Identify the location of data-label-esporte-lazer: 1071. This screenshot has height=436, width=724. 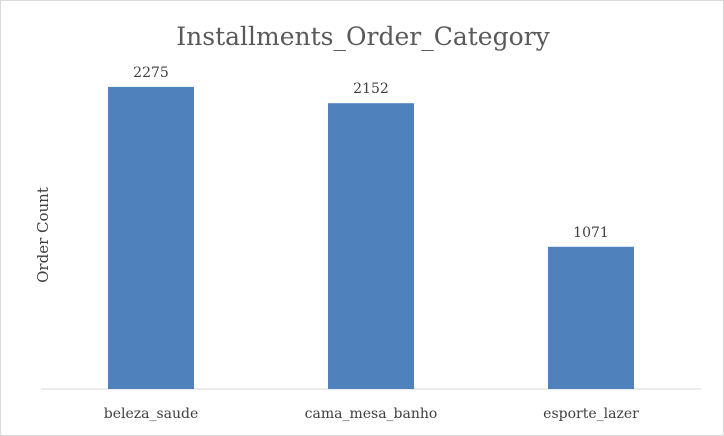
(591, 233).